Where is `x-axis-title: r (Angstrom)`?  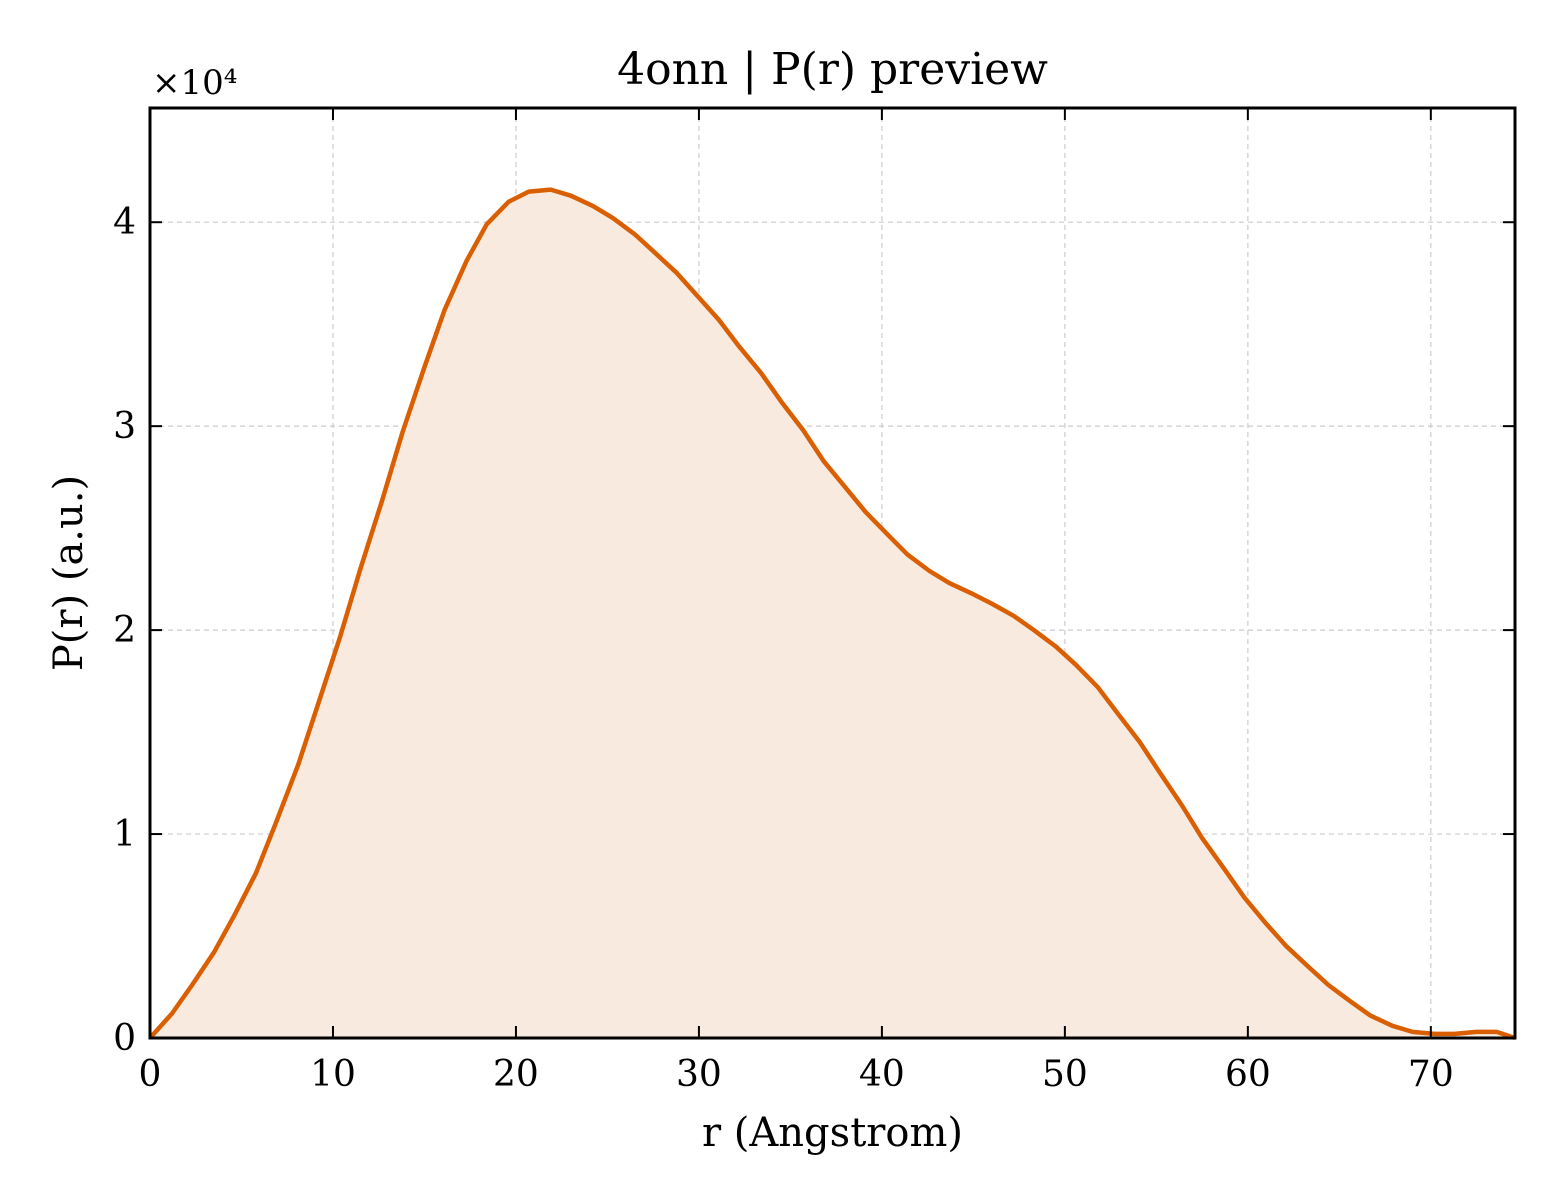
x-axis-title: r (Angstrom) is located at coordinates (832, 1133).